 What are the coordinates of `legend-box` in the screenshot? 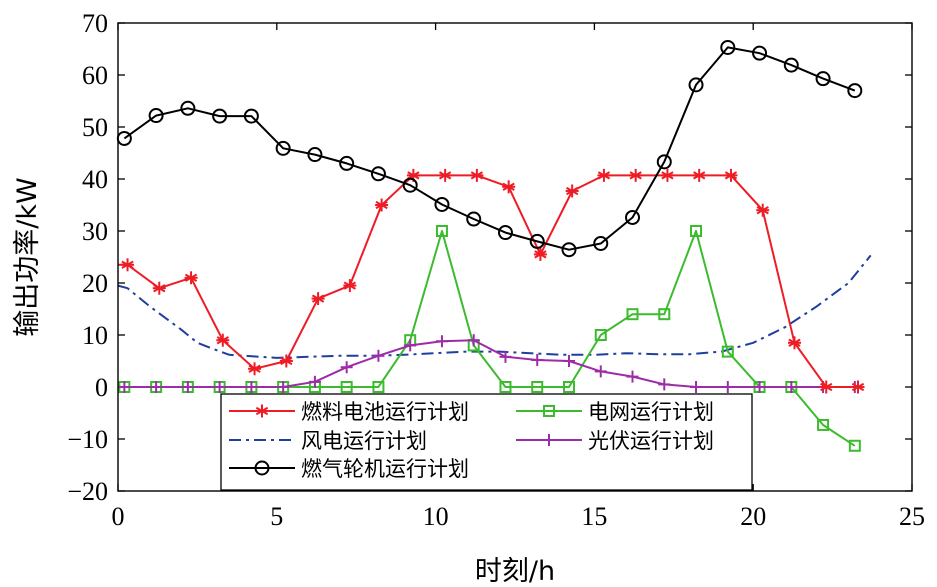 It's located at (486, 442).